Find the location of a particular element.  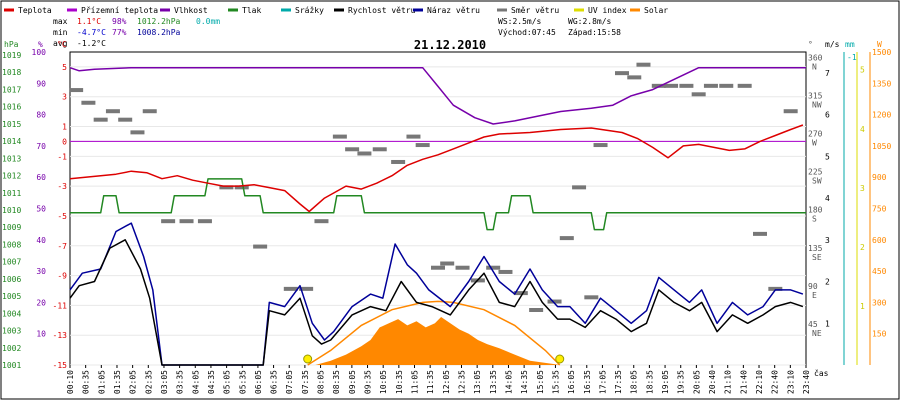

hpa-tick: 1013 is located at coordinates (11, 158).